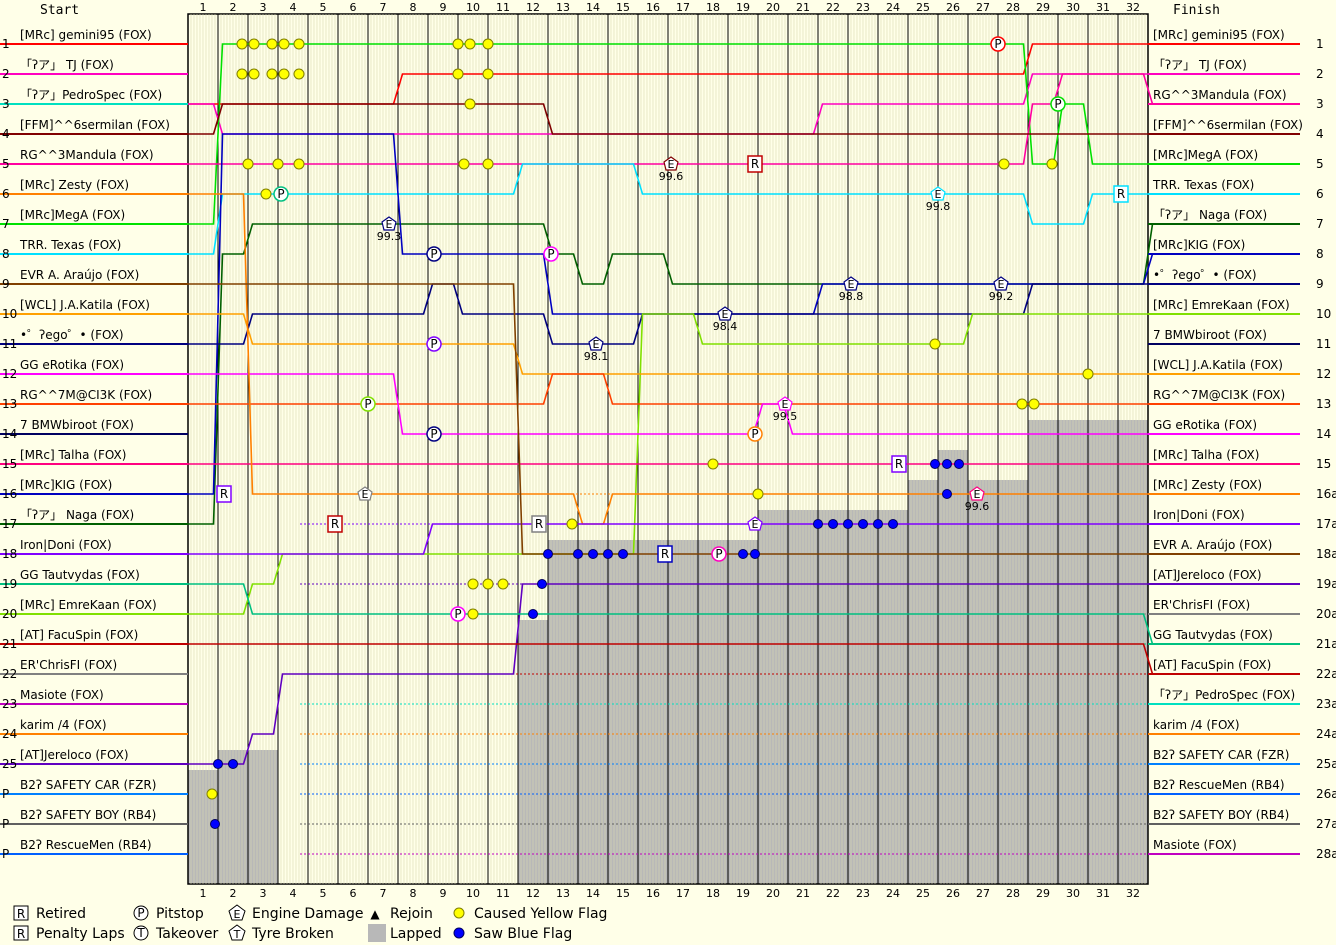  What do you see at coordinates (1013, 7) in the screenshot?
I see `lap-tick-top: 28` at bounding box center [1013, 7].